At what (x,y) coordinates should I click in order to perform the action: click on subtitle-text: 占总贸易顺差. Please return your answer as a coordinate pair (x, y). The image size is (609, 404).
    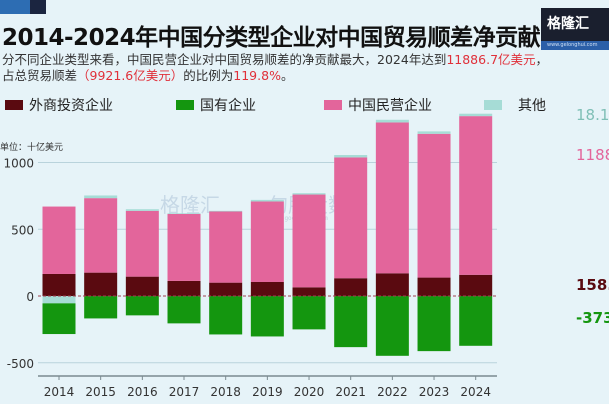
    Looking at the image, I should click on (40, 75).